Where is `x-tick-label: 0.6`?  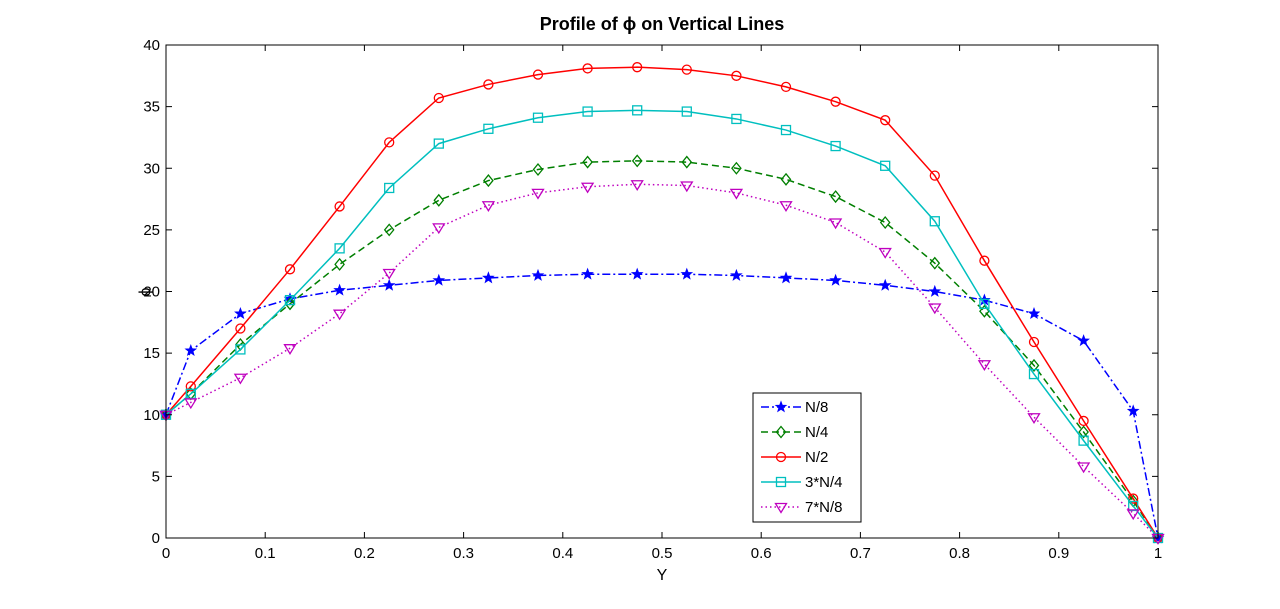 x-tick-label: 0.6 is located at coordinates (761, 553).